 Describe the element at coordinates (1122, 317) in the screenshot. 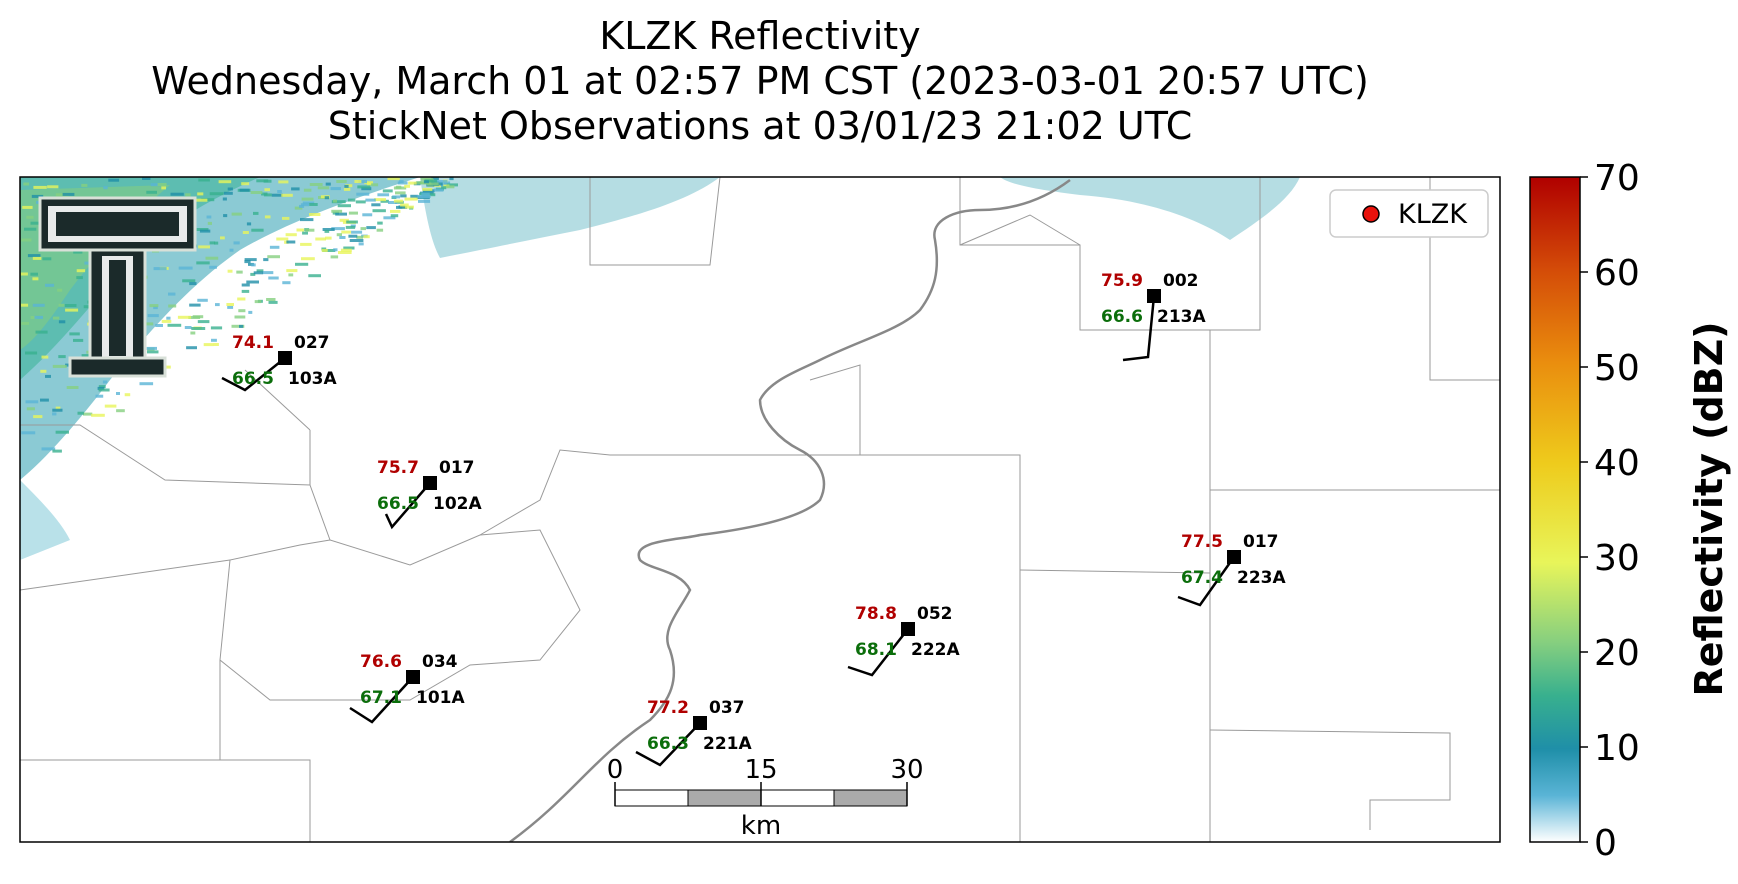

I see `station-dewpoint: 66.6` at that location.